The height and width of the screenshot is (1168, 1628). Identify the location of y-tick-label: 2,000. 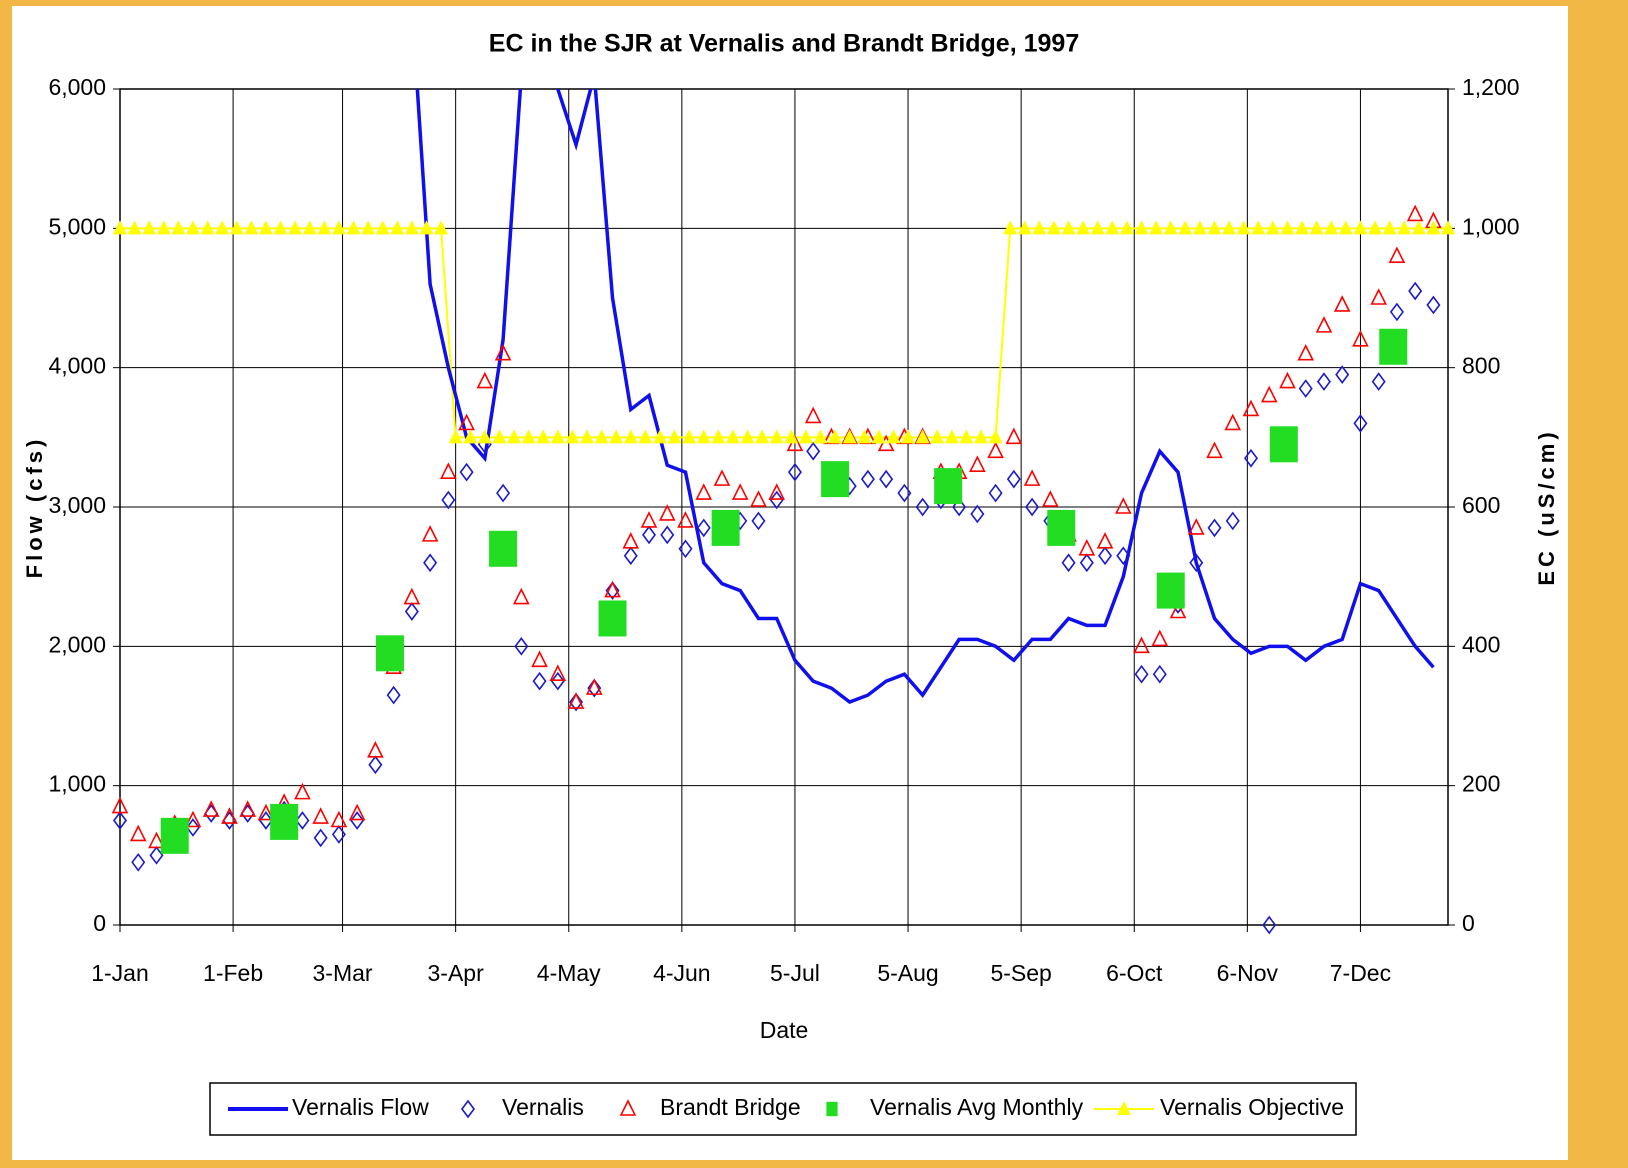
(77, 644).